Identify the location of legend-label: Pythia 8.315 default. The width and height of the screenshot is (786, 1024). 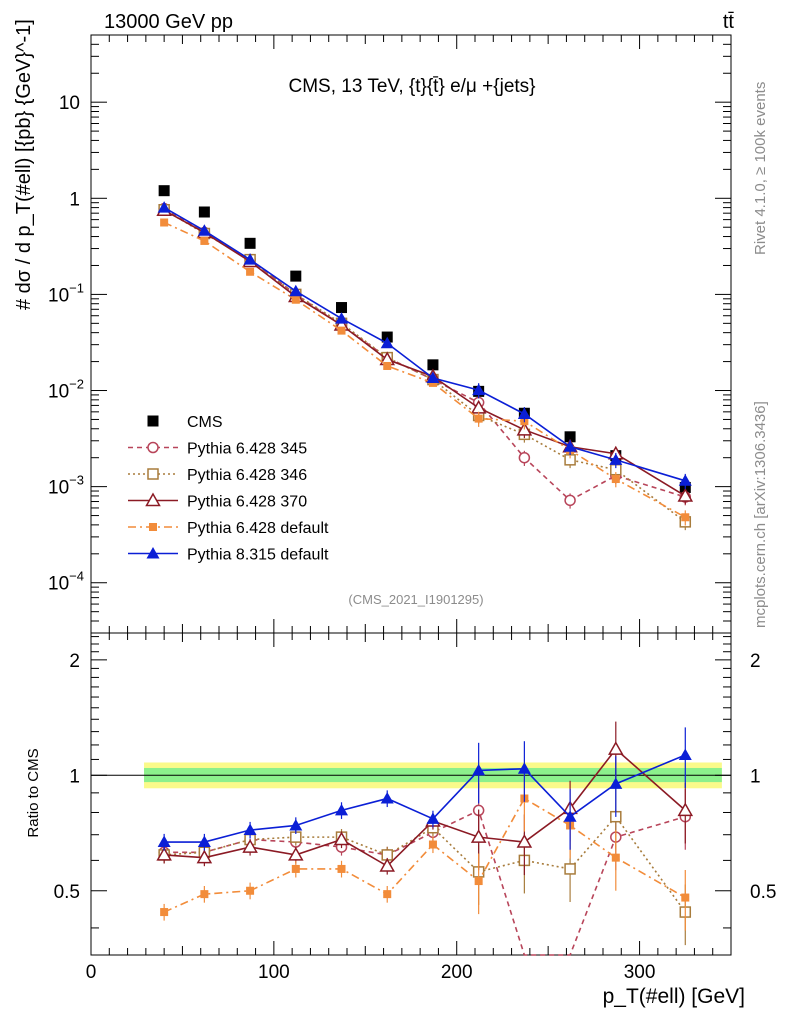
(258, 555).